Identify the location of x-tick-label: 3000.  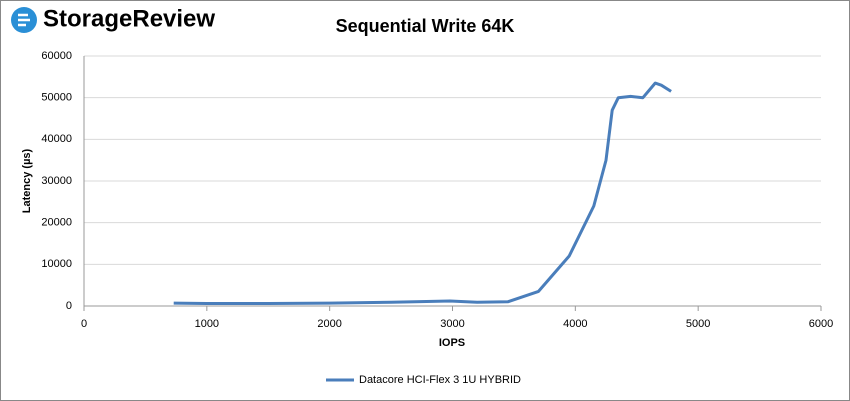
(452, 324).